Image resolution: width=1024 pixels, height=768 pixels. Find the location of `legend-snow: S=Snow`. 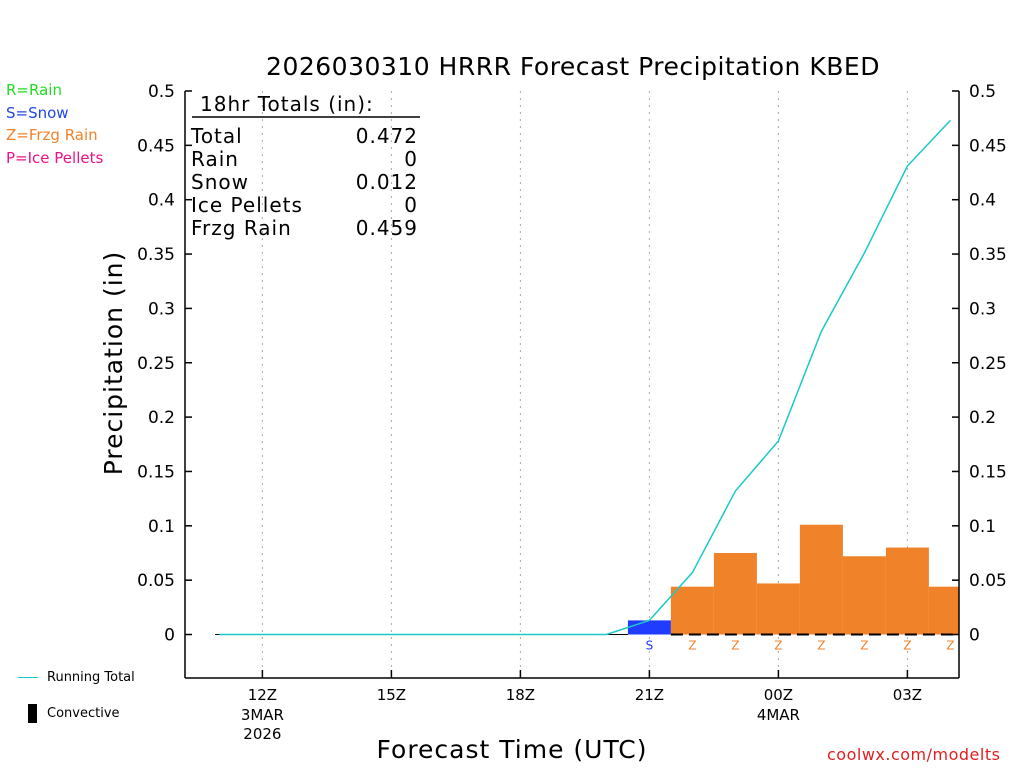

legend-snow: S=Snow is located at coordinates (37, 113).